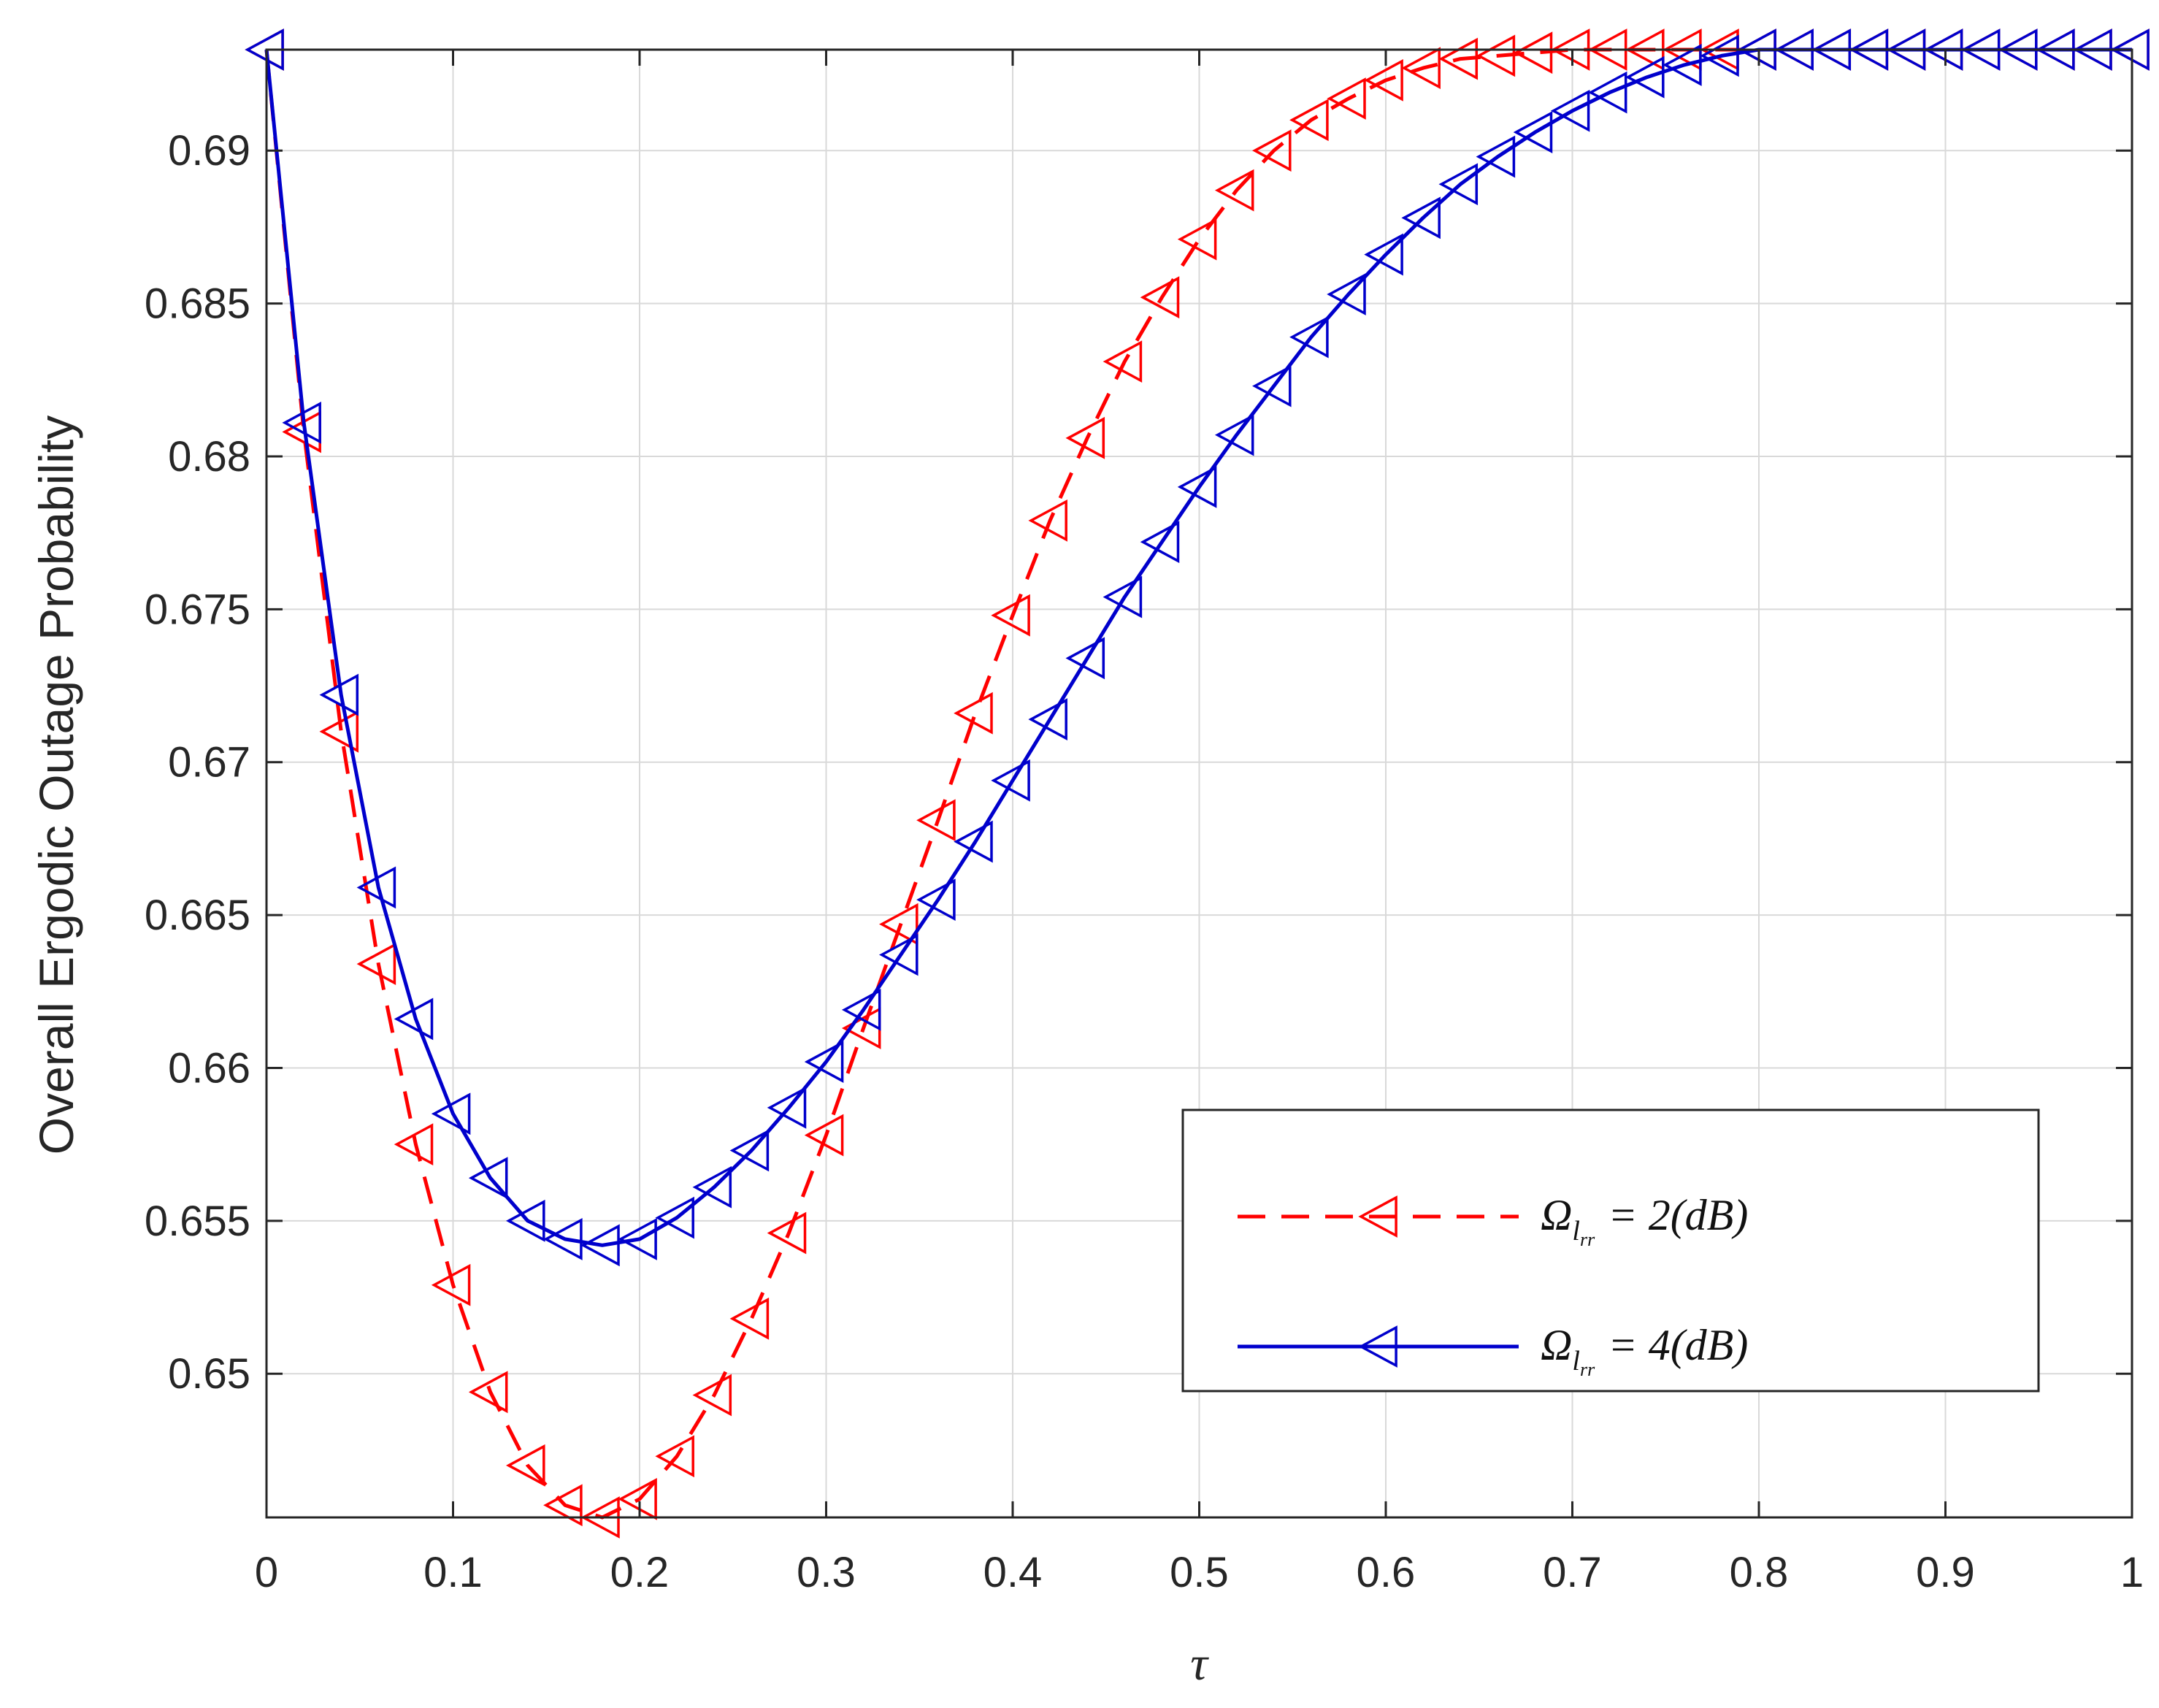  I want to click on y-axis-title: Overall Ergodic Outage Probability, so click(56, 785).